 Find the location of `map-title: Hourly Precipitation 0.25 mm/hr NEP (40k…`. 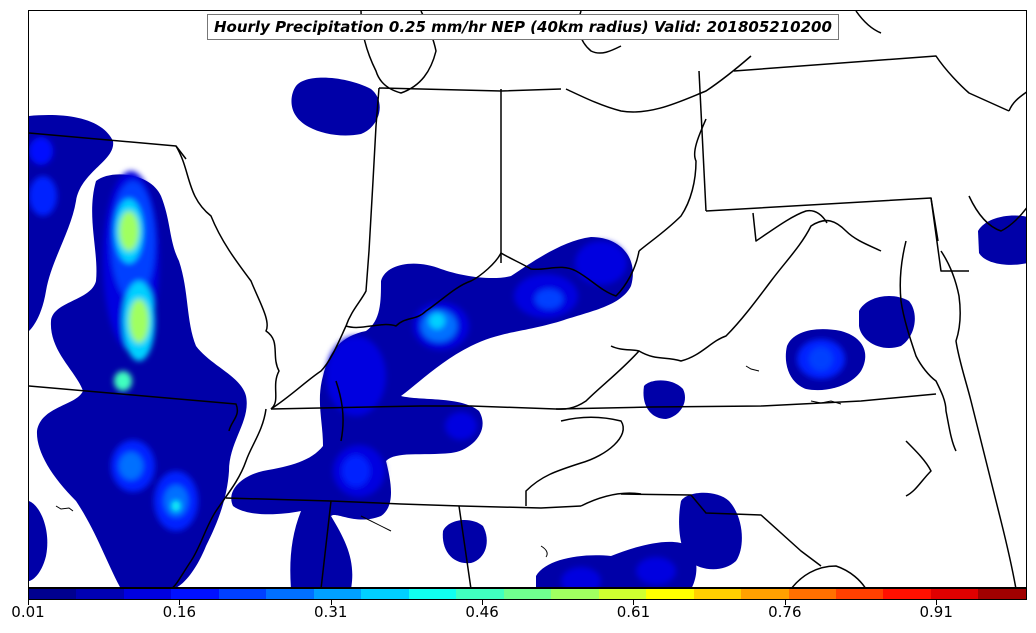

map-title: Hourly Precipitation 0.25 mm/hr NEP (40k… is located at coordinates (523, 27).